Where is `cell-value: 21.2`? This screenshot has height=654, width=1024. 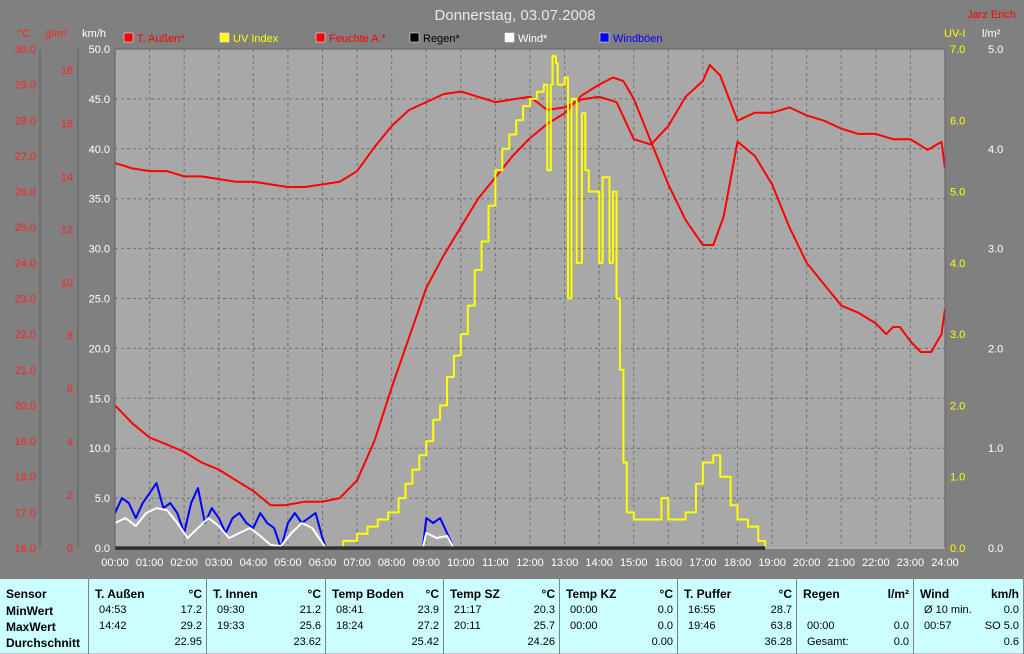 cell-value: 21.2 is located at coordinates (310, 610).